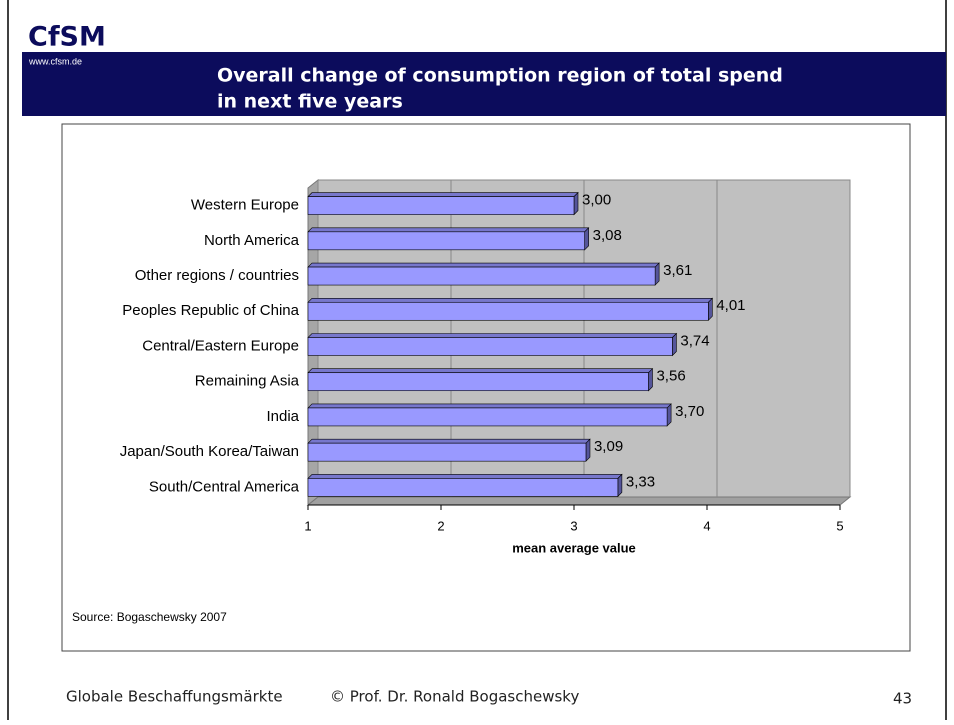 Image resolution: width=954 pixels, height=725 pixels. What do you see at coordinates (149, 617) in the screenshot?
I see `source: Source: Bogaschewsky 2007` at bounding box center [149, 617].